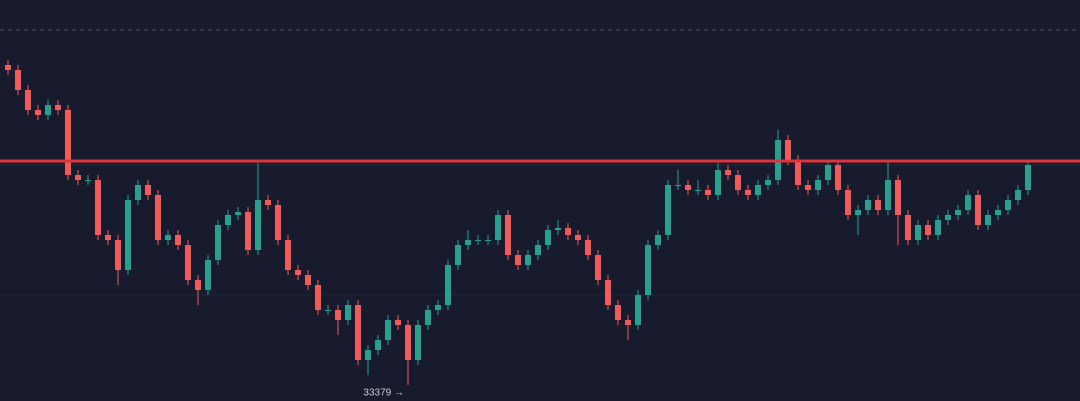 The image size is (1080, 401). Describe the element at coordinates (383, 393) in the screenshot. I see `low-annotation: 33379 →` at that location.